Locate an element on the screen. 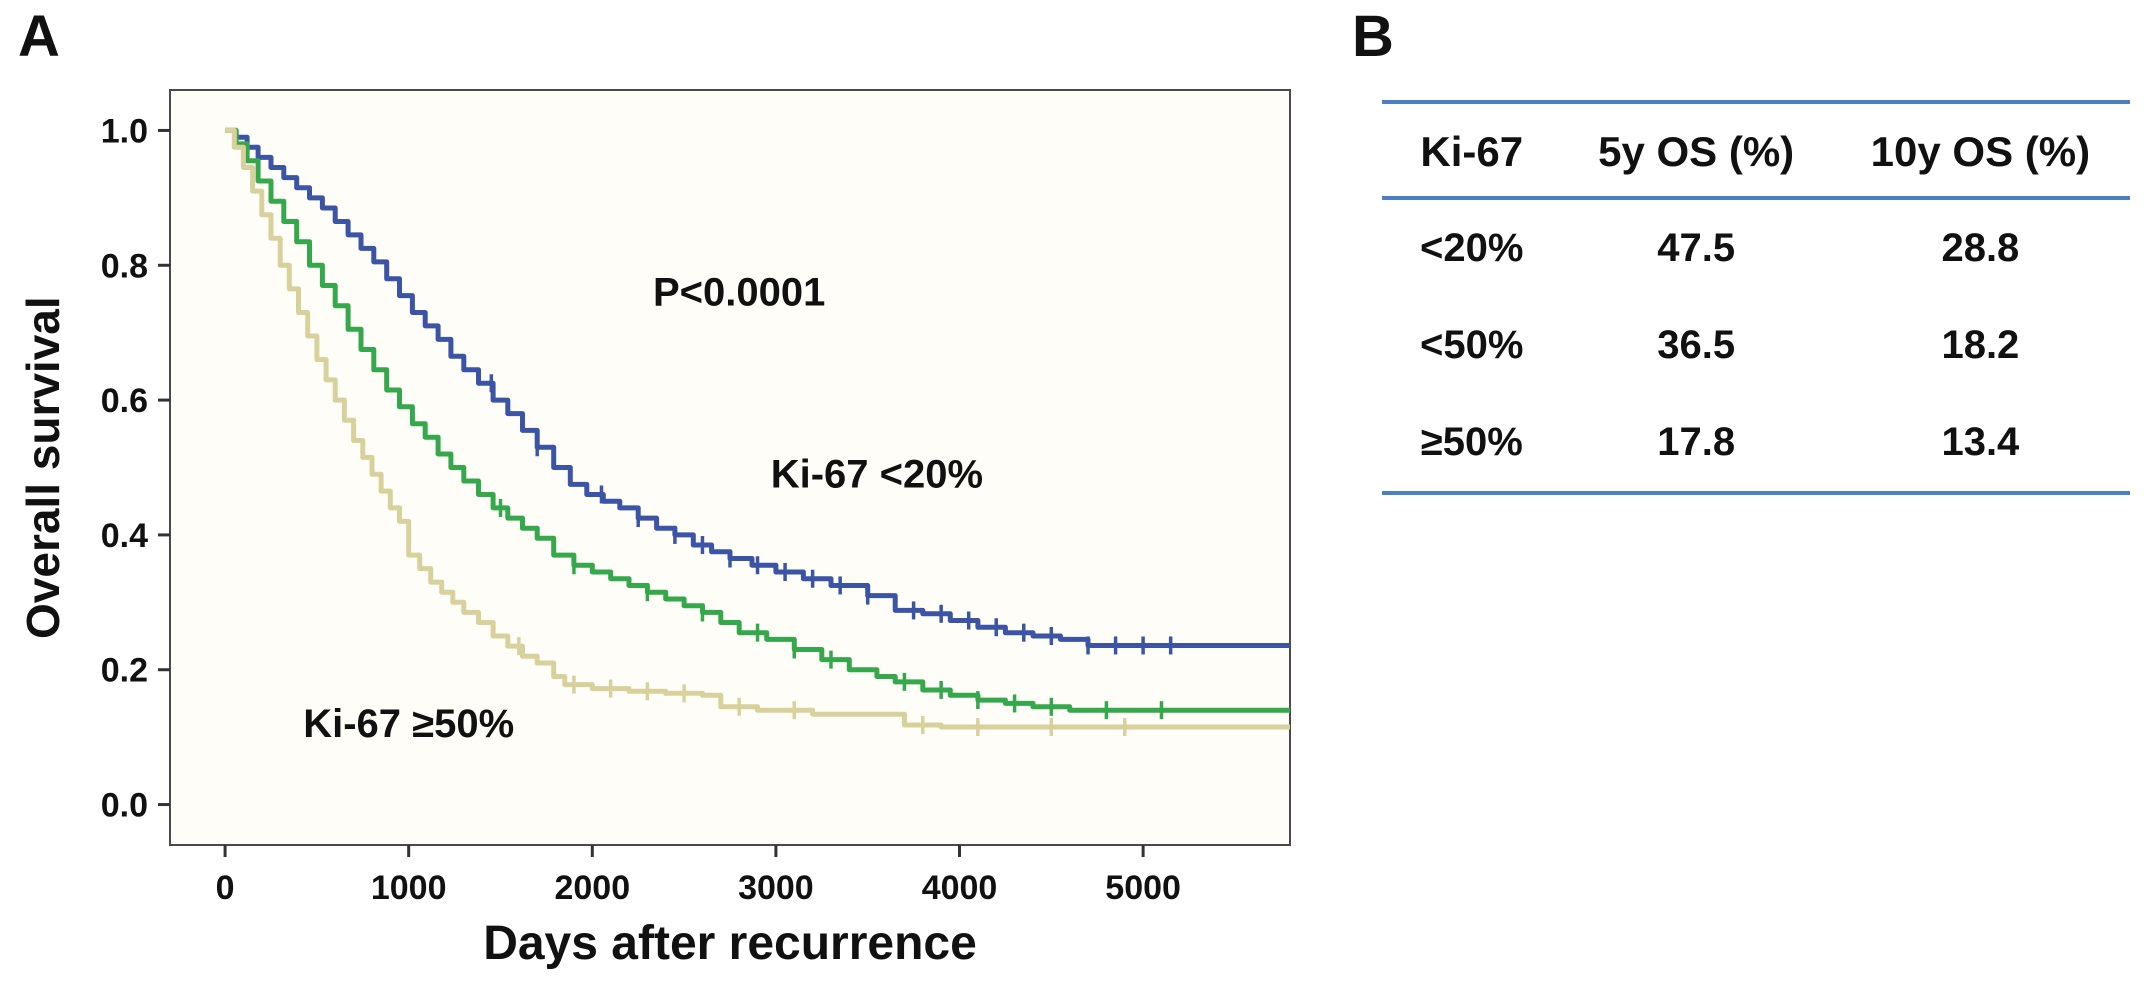 Image resolution: width=2150 pixels, height=998 pixels. table-row: ≥50% 17.8 13.4 is located at coordinates (1756, 443).